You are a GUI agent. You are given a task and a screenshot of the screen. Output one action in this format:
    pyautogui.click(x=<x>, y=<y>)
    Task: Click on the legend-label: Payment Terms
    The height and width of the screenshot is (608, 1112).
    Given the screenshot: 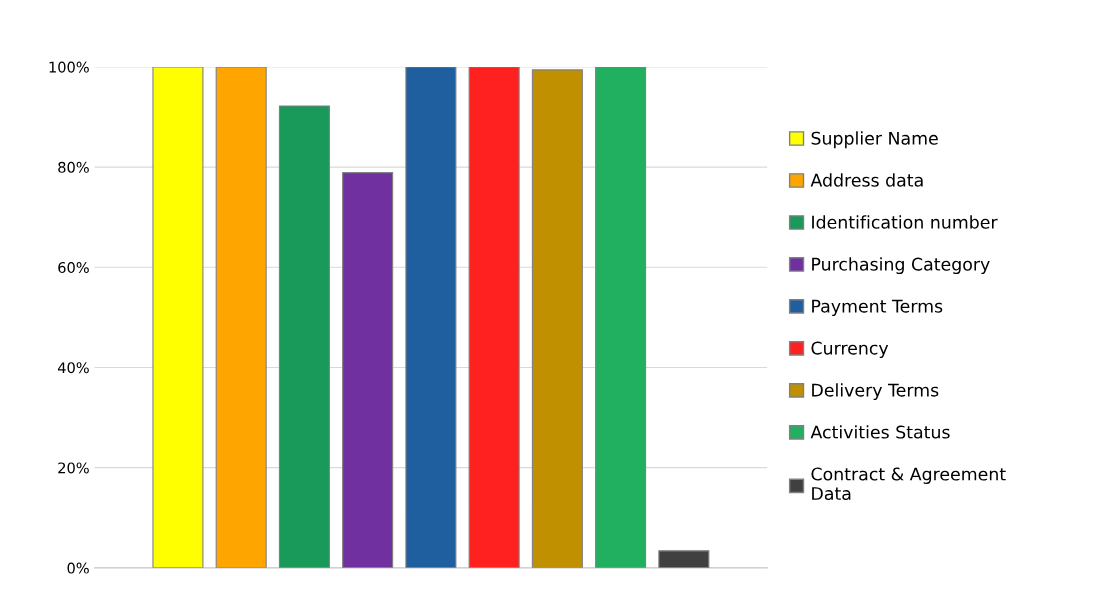 What is the action you would take?
    pyautogui.click(x=877, y=308)
    